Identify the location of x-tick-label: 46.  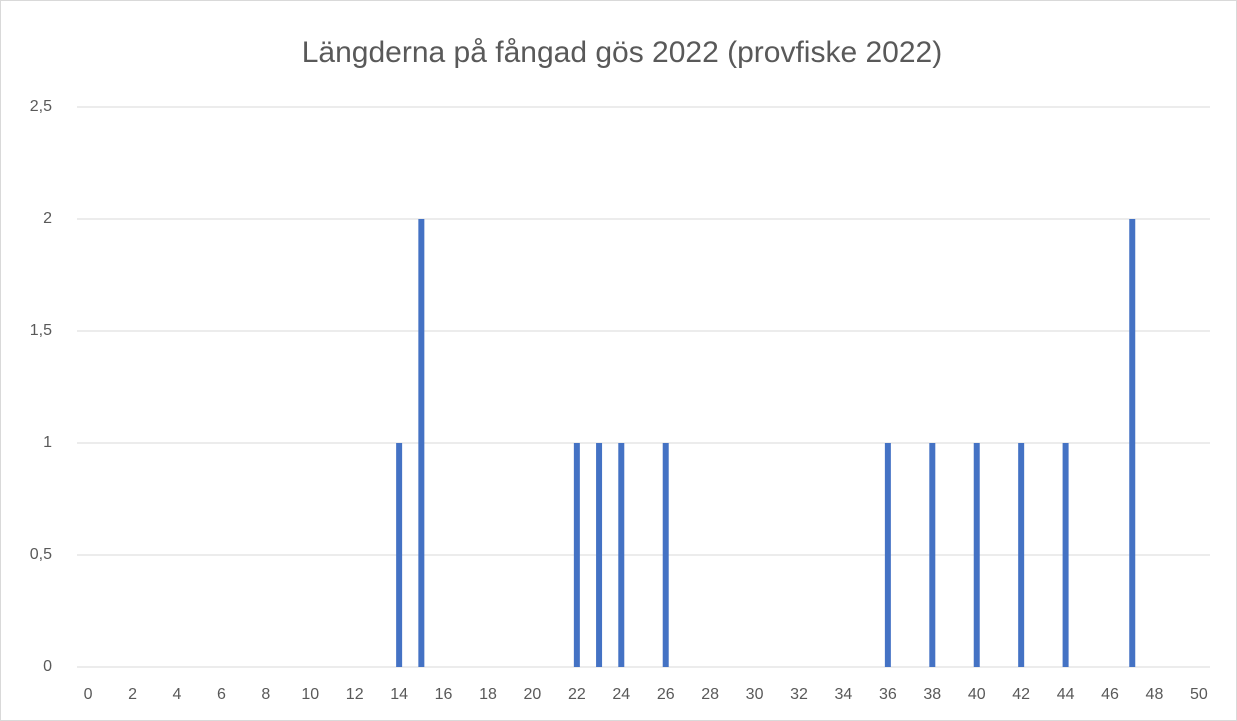
(1110, 694).